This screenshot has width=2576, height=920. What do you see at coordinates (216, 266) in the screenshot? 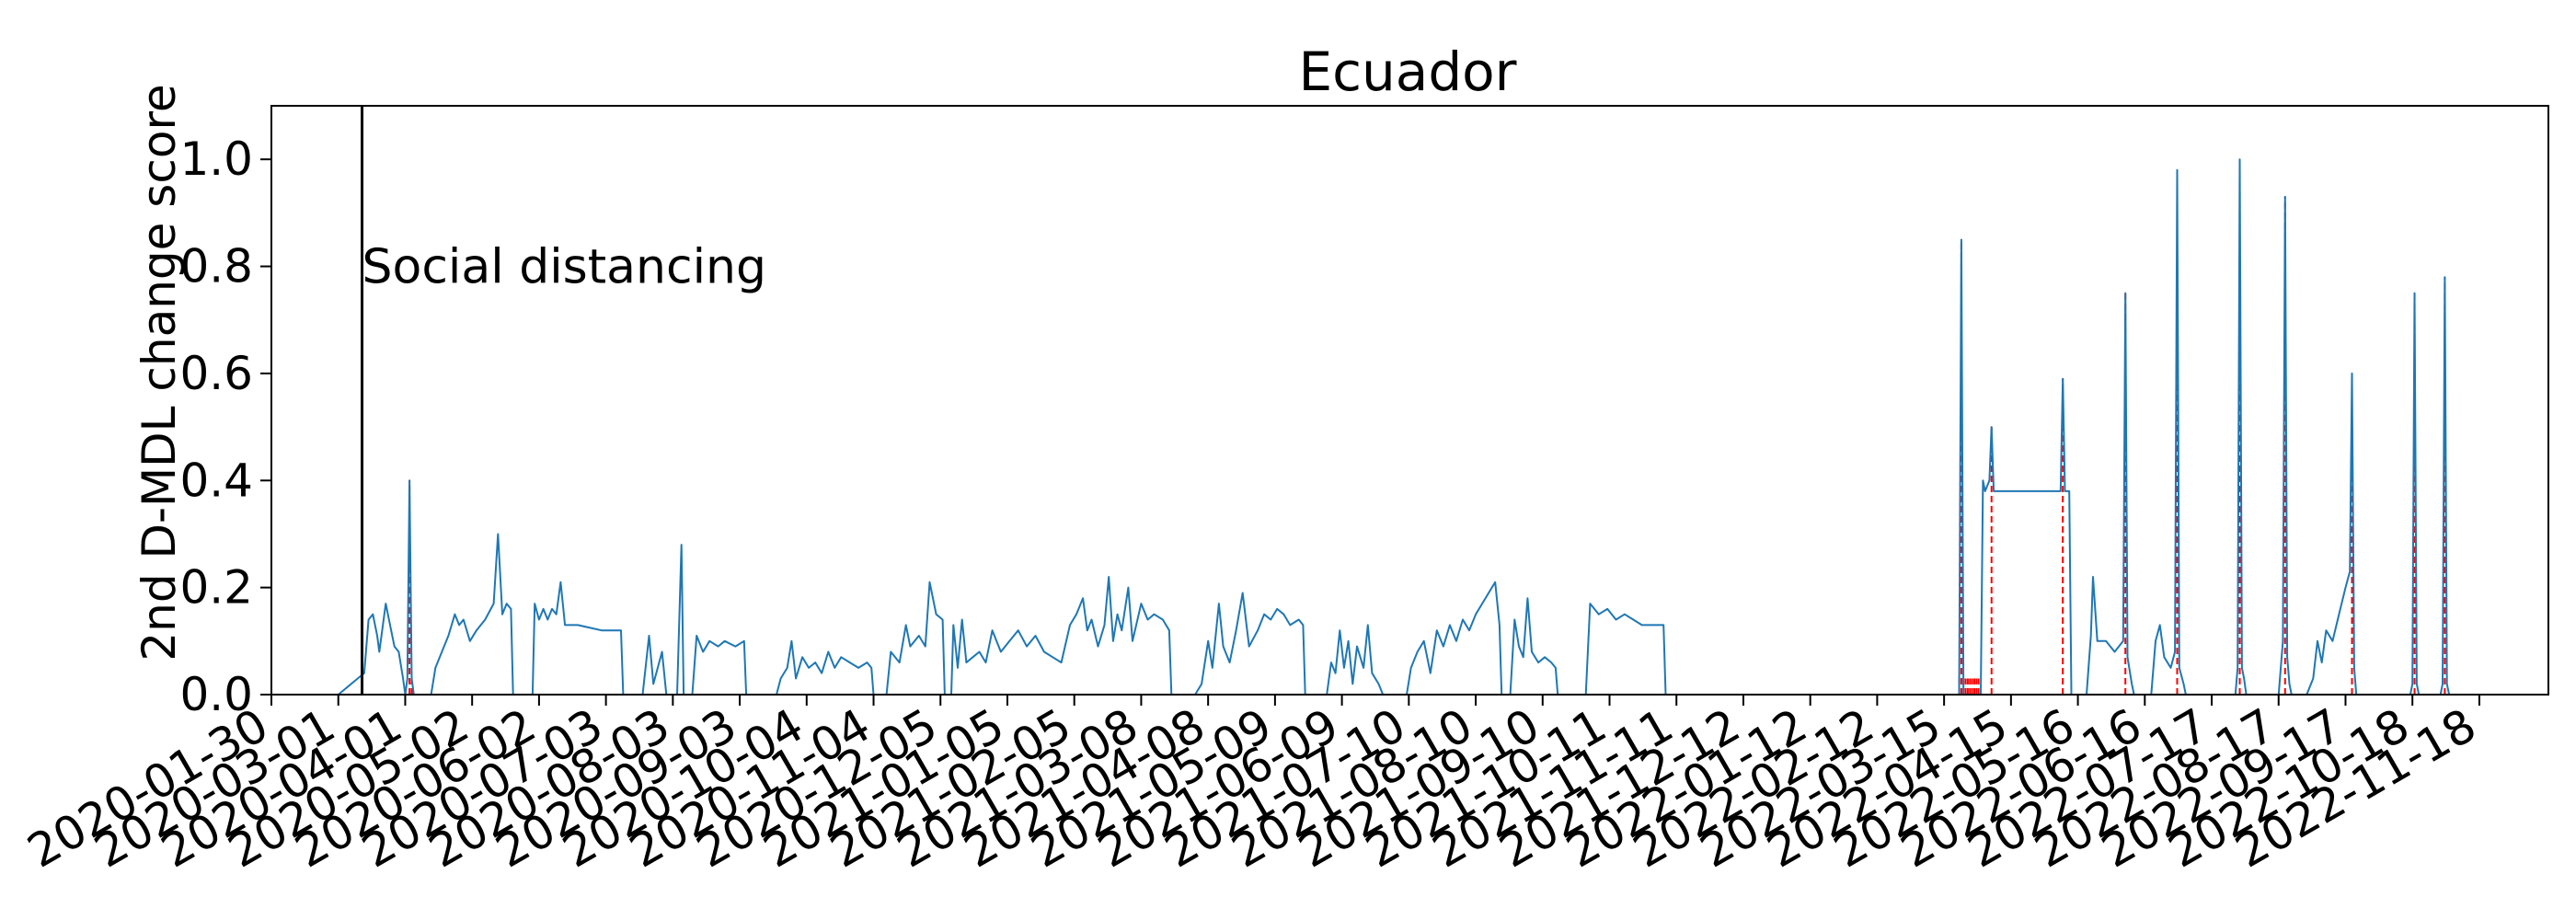
I see `y-tick-label: 0.8` at bounding box center [216, 266].